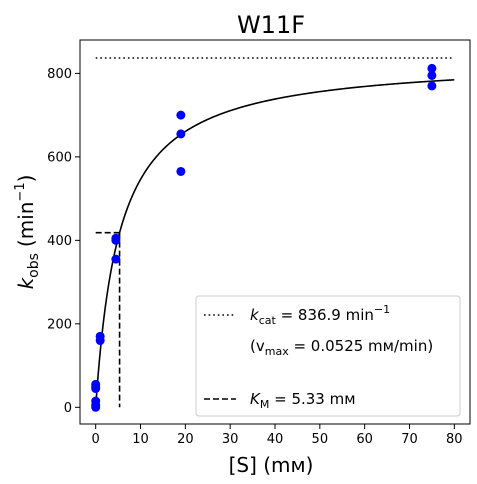 Image resolution: width=477 pixels, height=484 pixels. I want to click on y-axis-title: kobs (min−1), so click(27, 232).